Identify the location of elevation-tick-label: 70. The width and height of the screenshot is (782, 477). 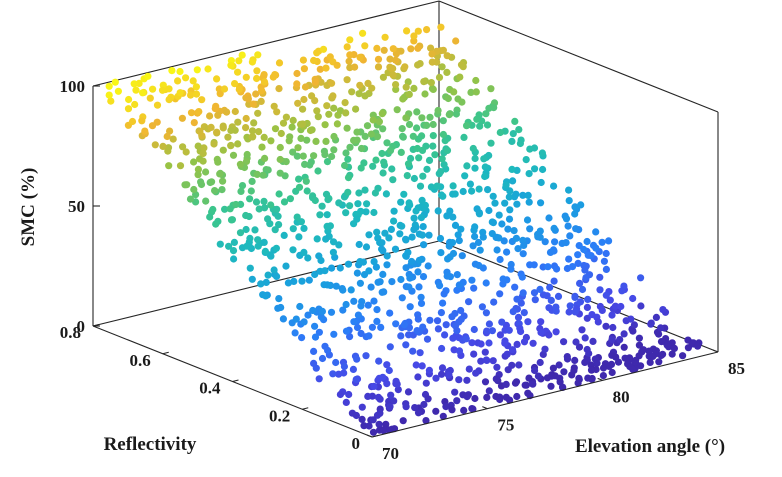
(390, 453).